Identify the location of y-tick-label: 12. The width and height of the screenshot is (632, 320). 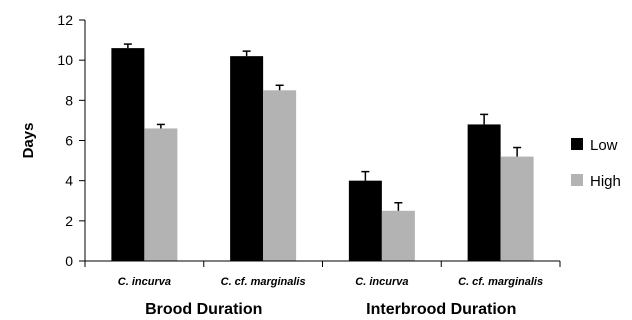
(65, 20).